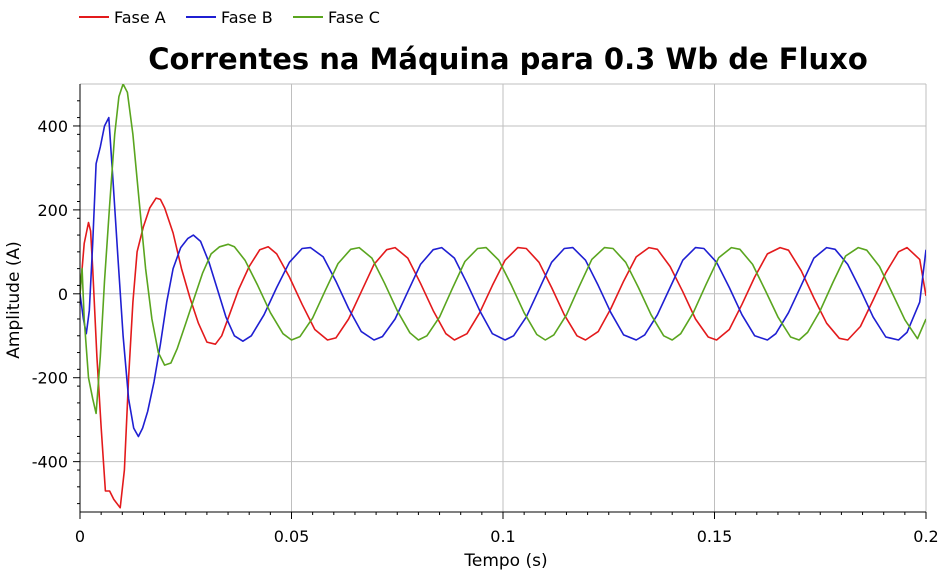  I want to click on legend-item-fase-a: Fase A, so click(122, 17).